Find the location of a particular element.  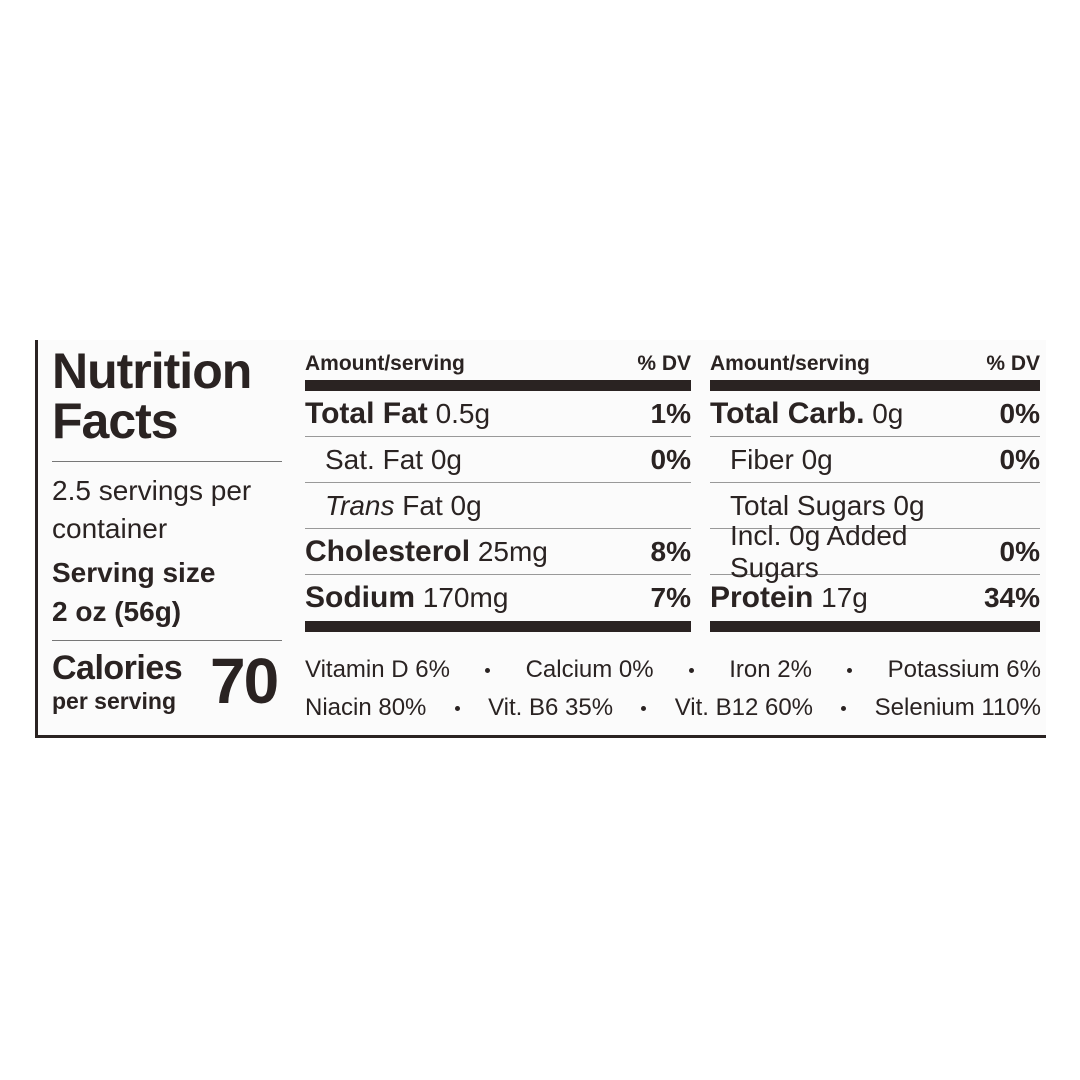

nutrient: Total Fat 0.5g is located at coordinates (397, 414).